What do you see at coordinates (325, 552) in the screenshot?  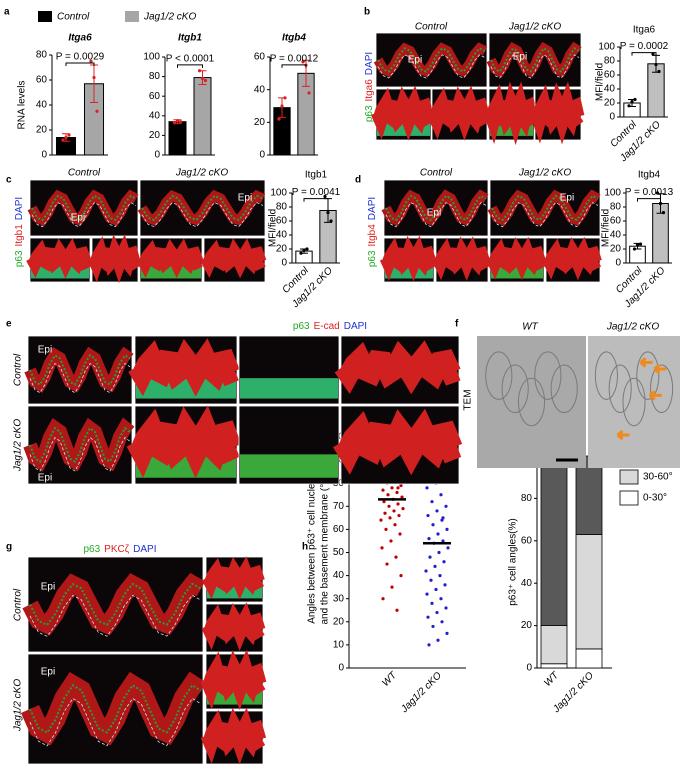 I see `y-axis-label: and the basement membrane (°)` at bounding box center [325, 552].